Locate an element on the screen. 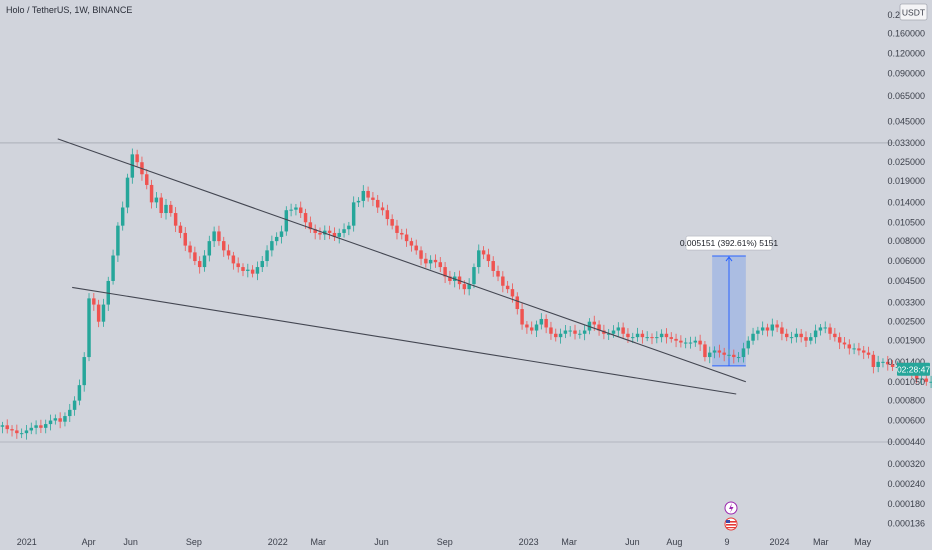 The image size is (932, 550). currency-label: USDT is located at coordinates (913, 13).